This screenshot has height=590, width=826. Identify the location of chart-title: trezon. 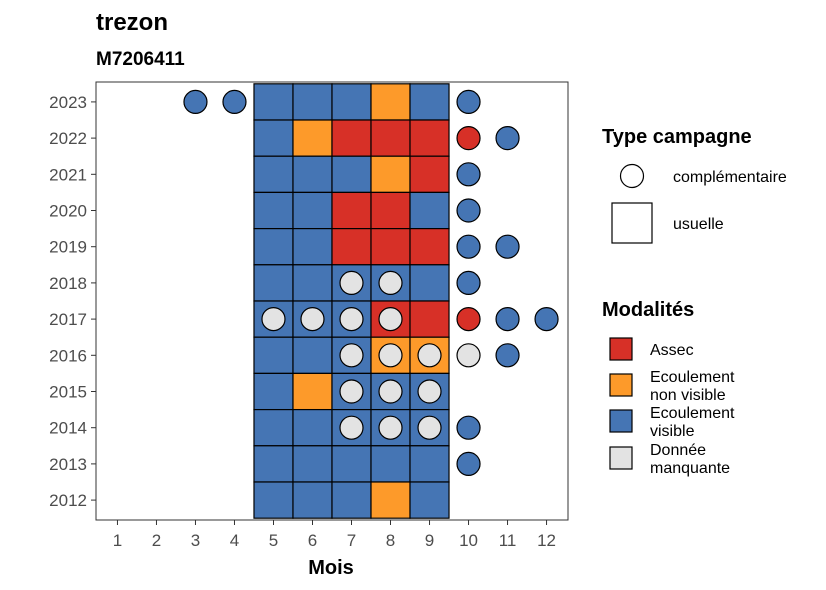
(132, 22).